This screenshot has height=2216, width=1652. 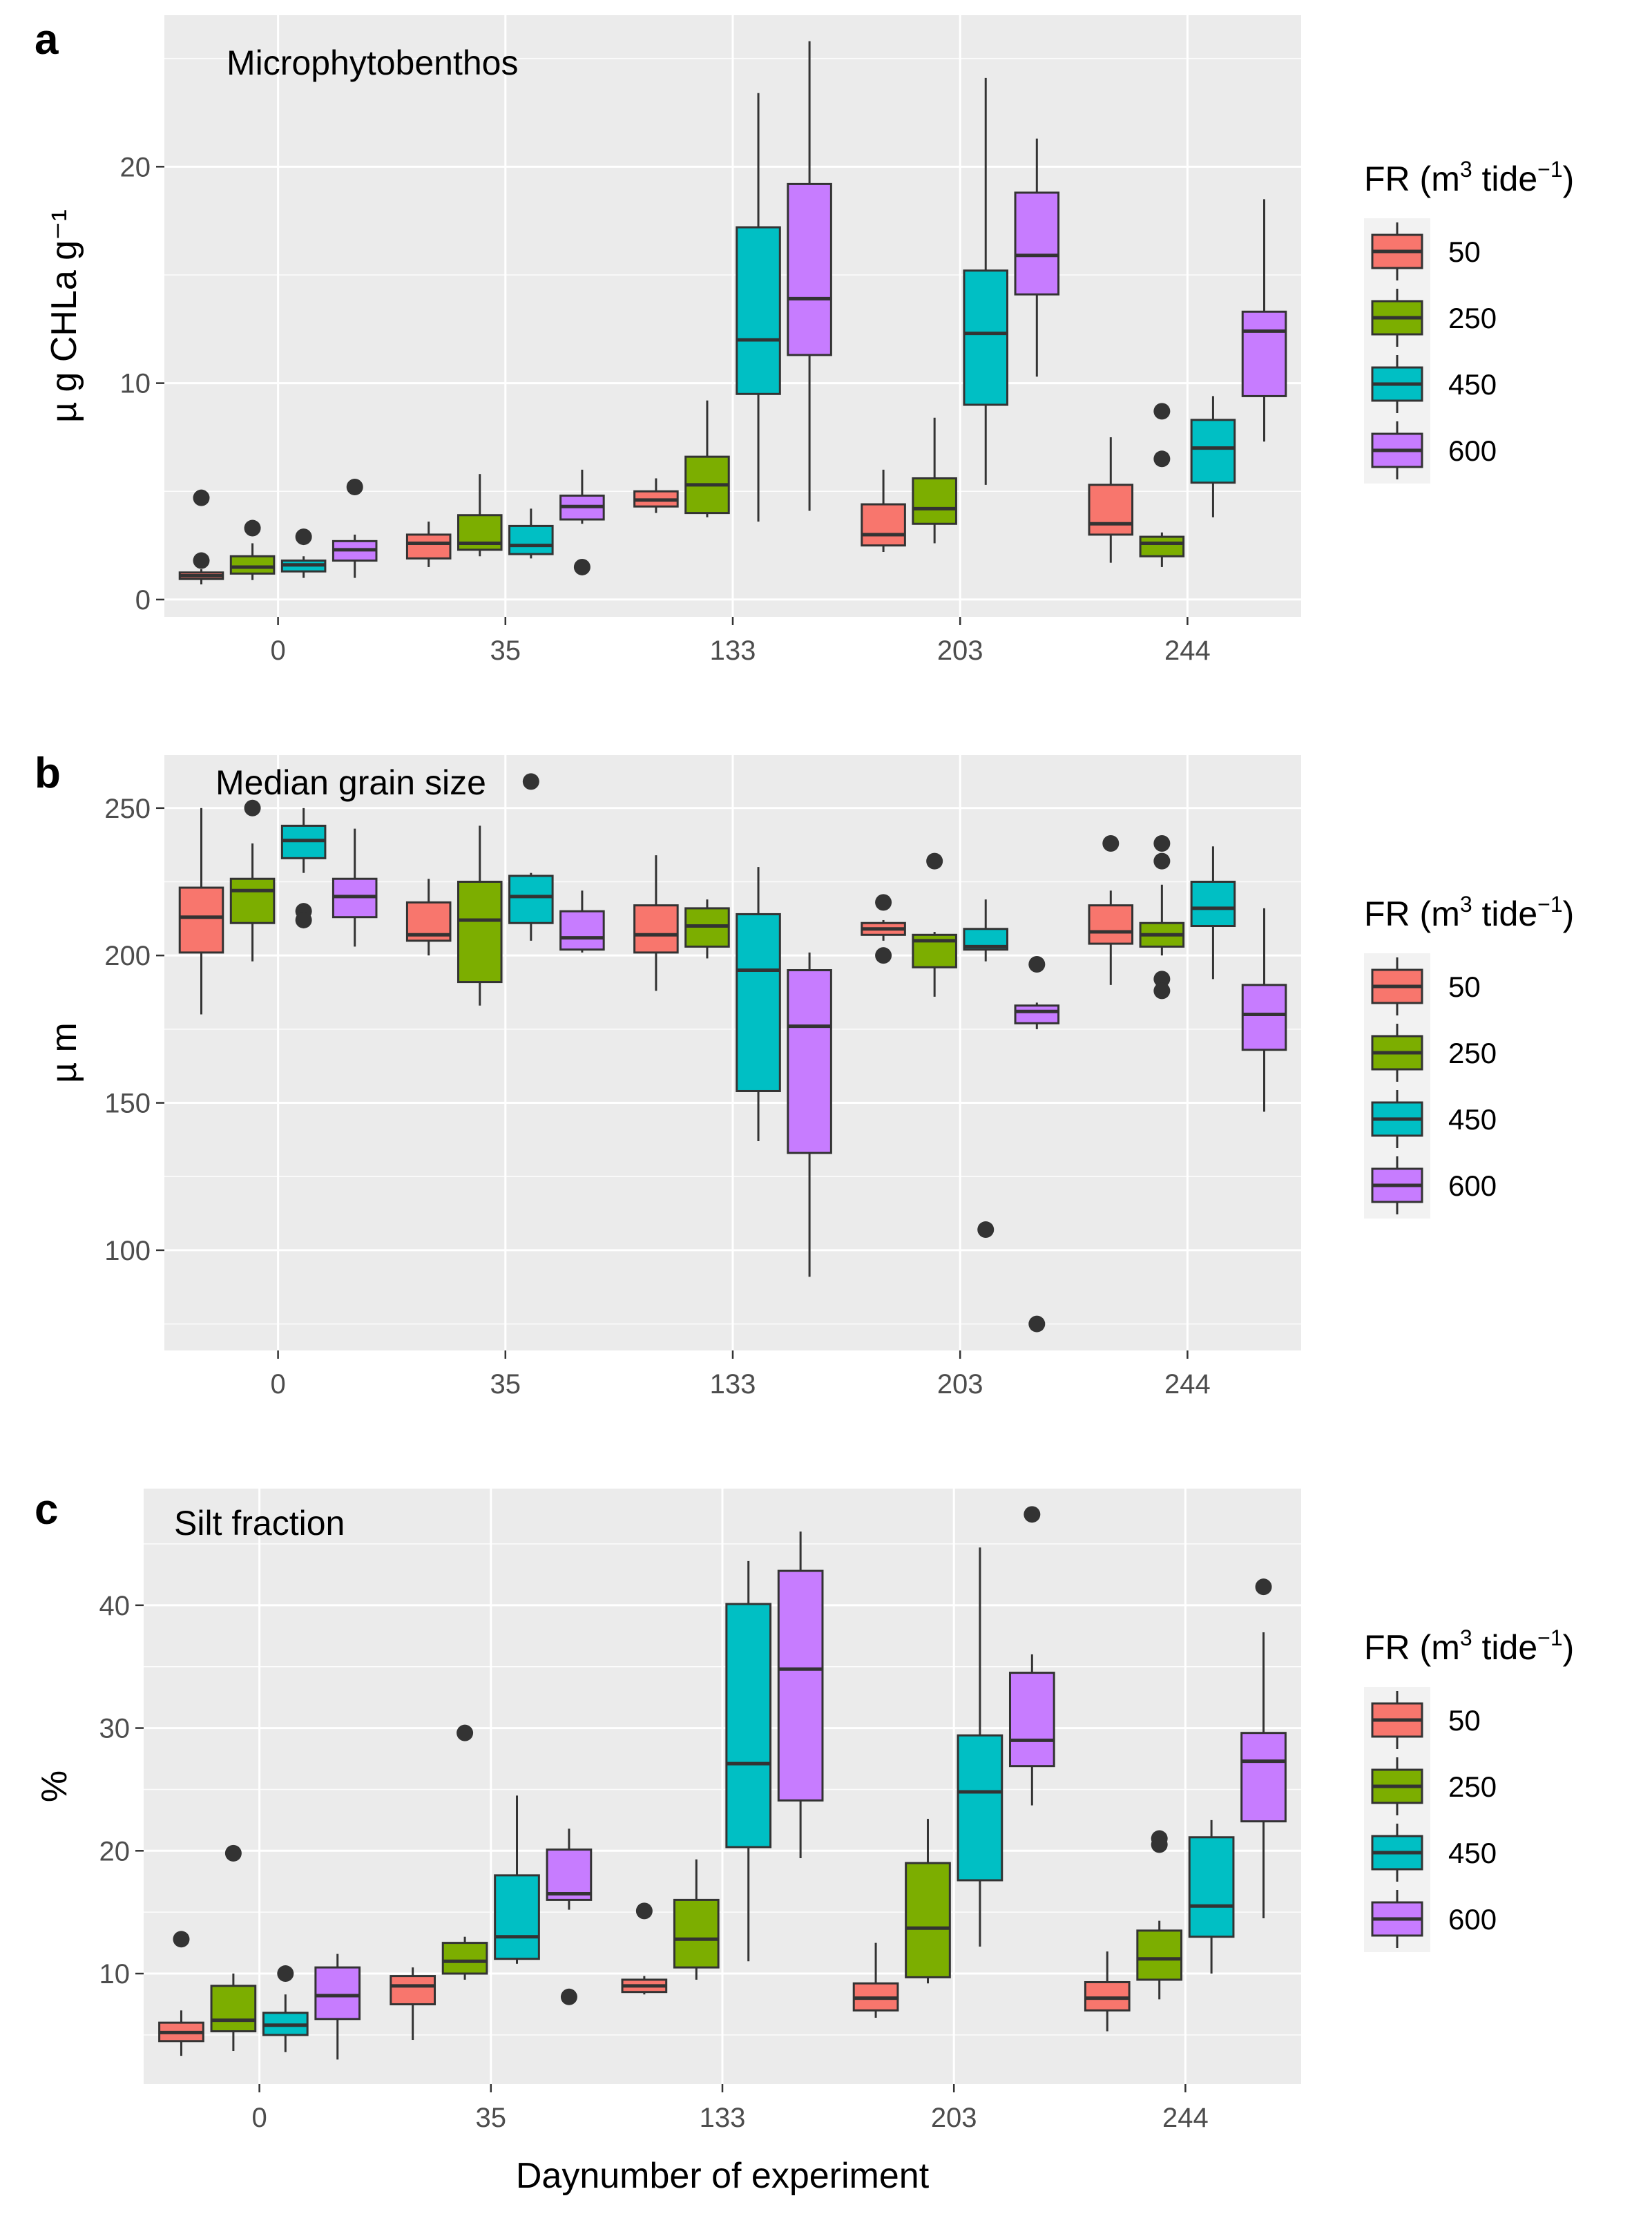 What do you see at coordinates (259, 1523) in the screenshot?
I see `panel-title: Silt fraction` at bounding box center [259, 1523].